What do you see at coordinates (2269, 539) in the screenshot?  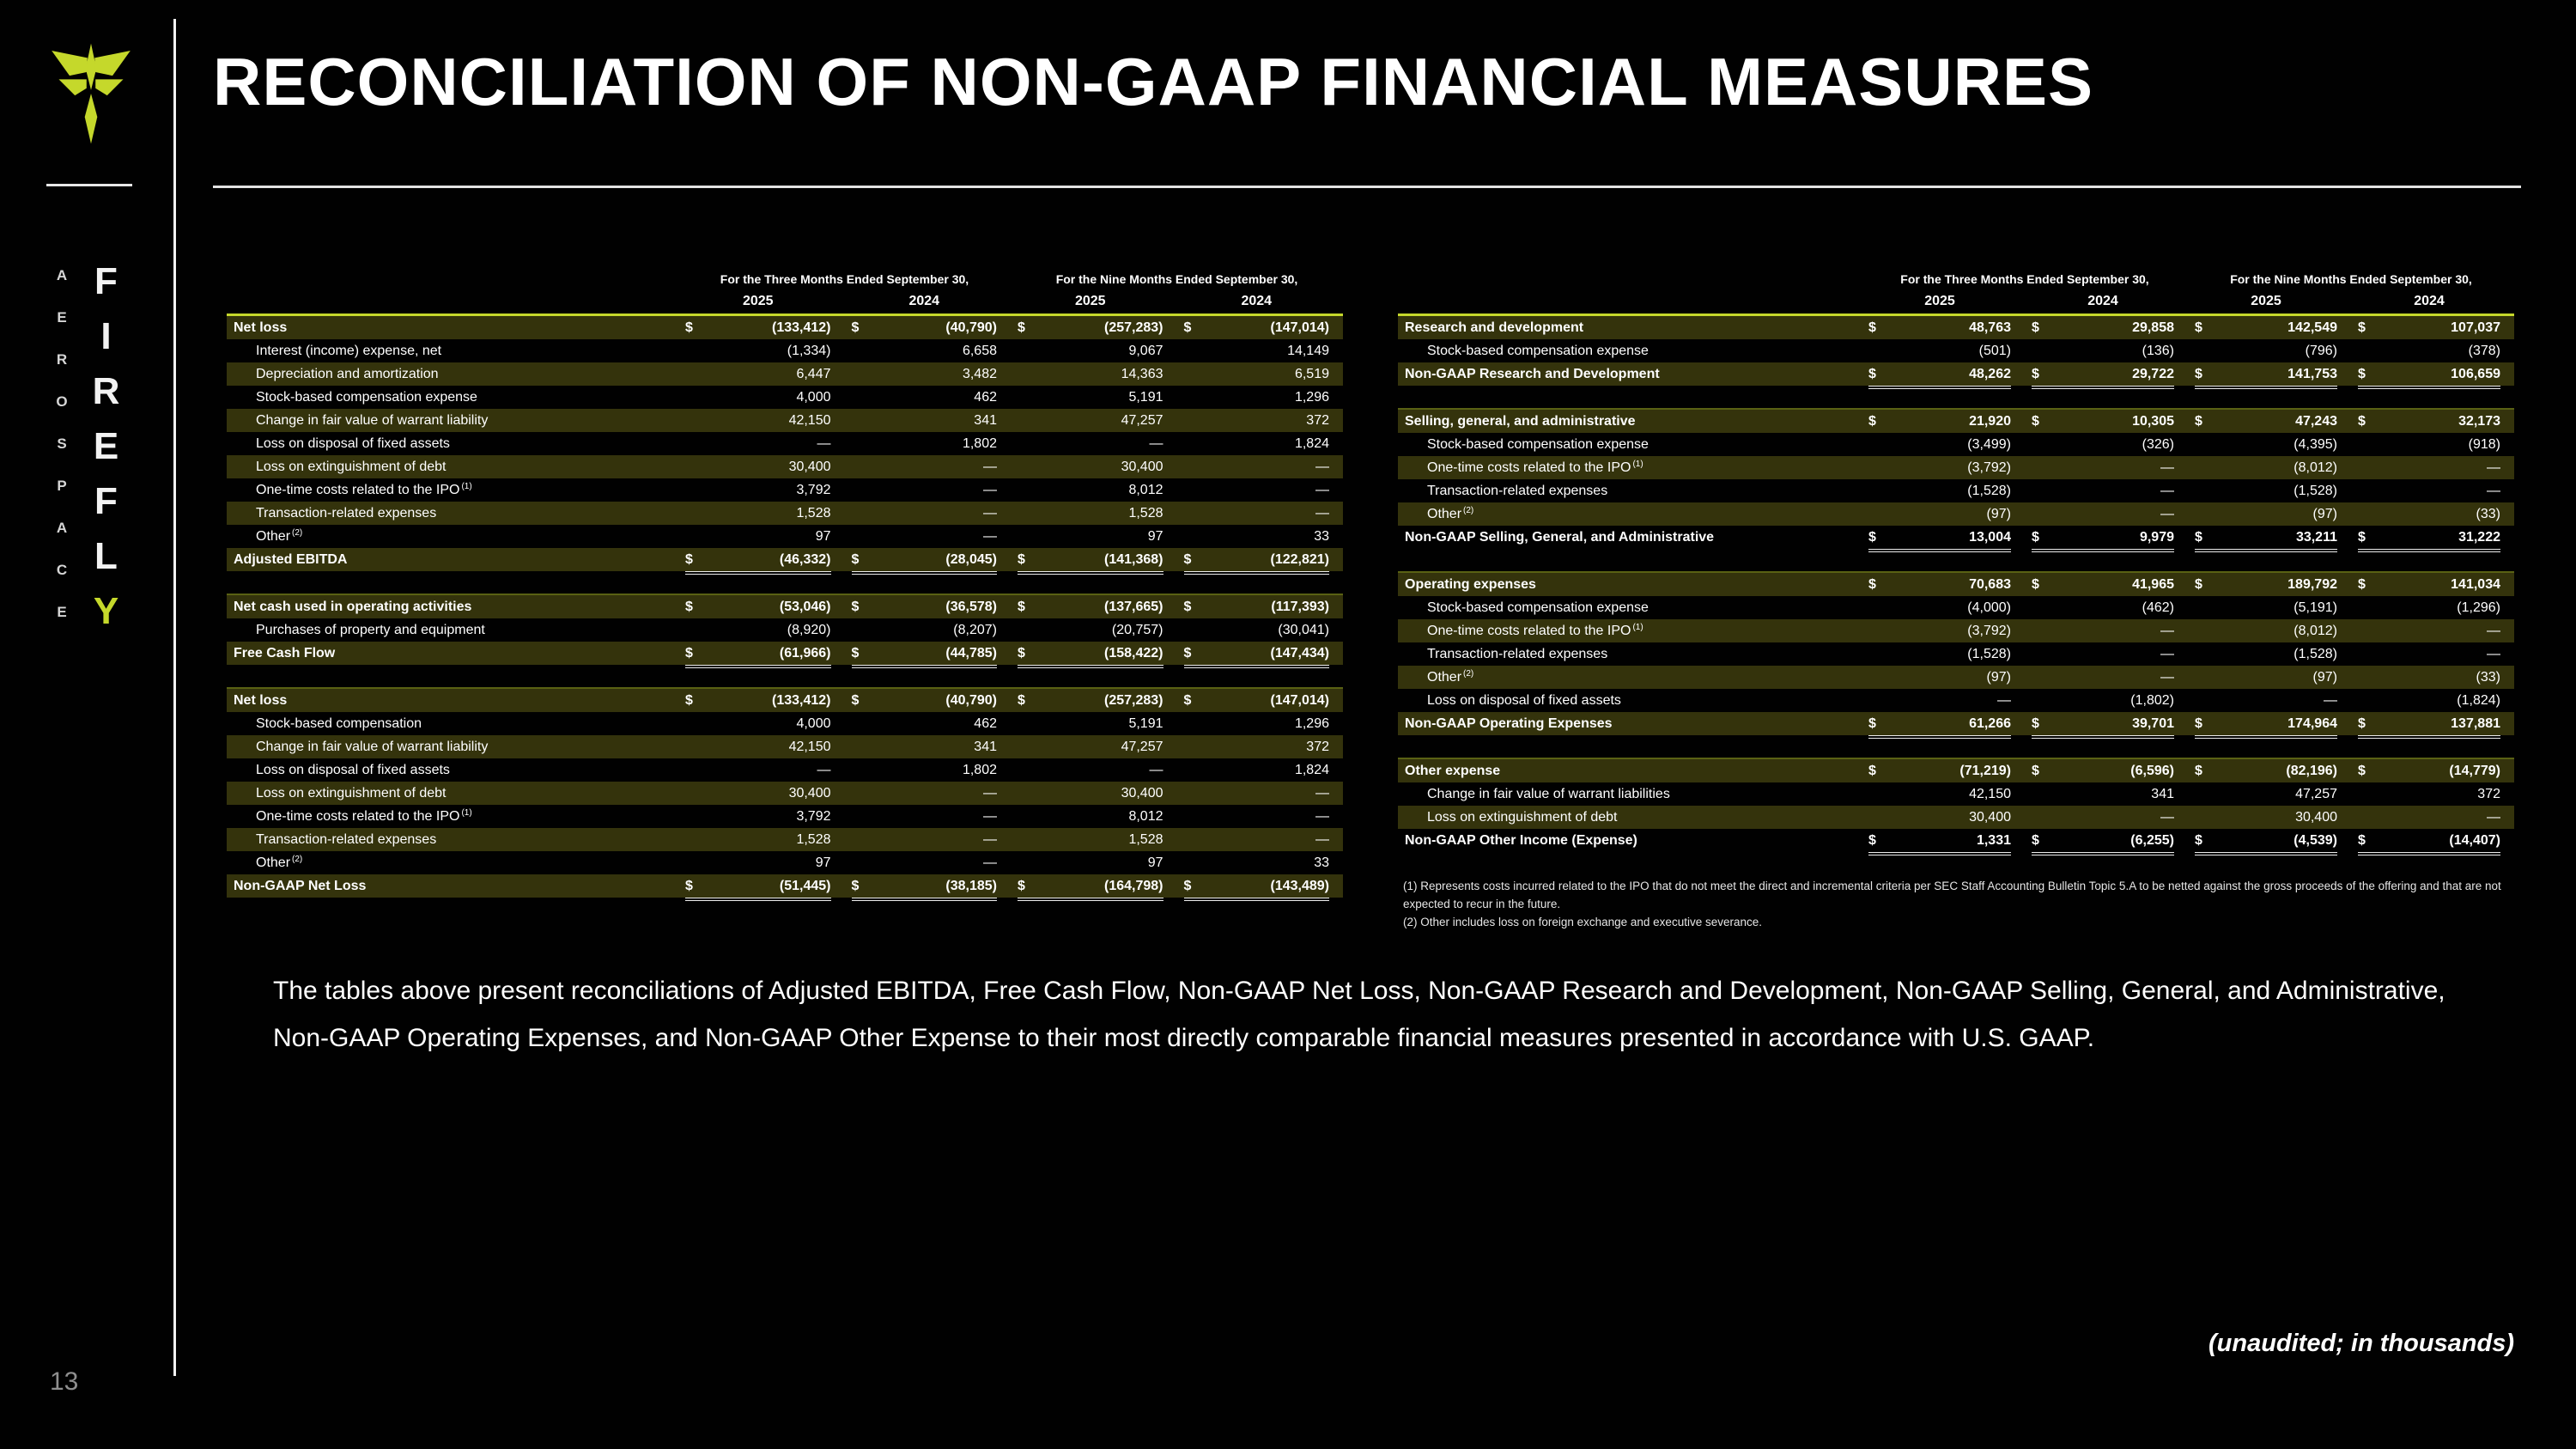 I see `value-cell: $33,211` at bounding box center [2269, 539].